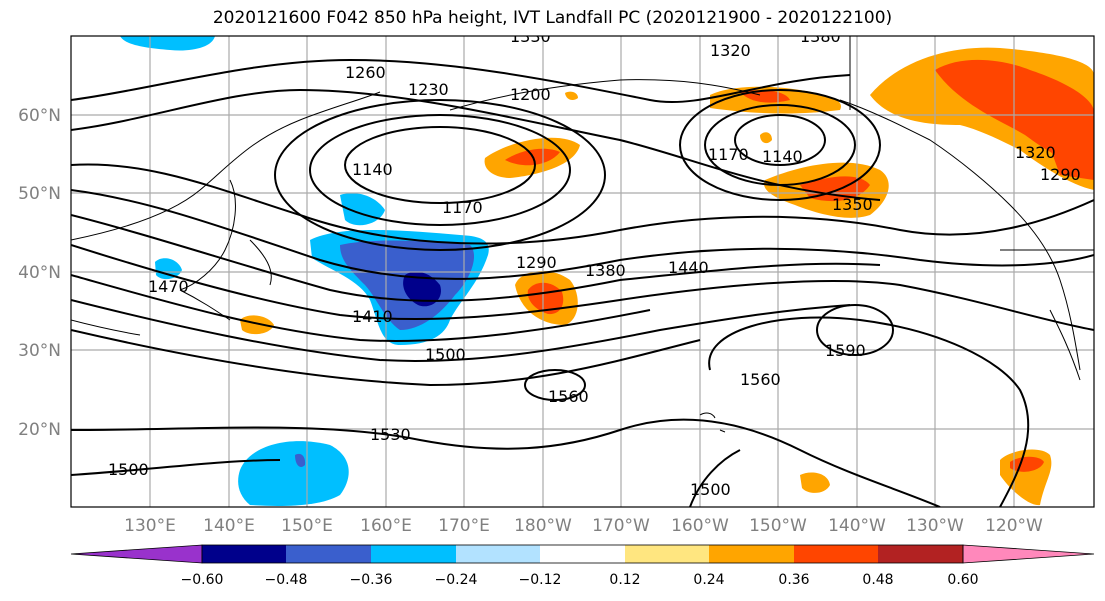 This screenshot has width=1105, height=601. I want to click on contour-label: 1440, so click(688, 267).